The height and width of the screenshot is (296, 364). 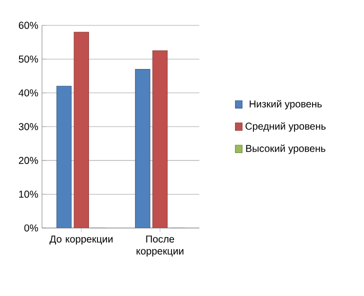 What do you see at coordinates (28, 59) in the screenshot?
I see `y-tick-label: 50%` at bounding box center [28, 59].